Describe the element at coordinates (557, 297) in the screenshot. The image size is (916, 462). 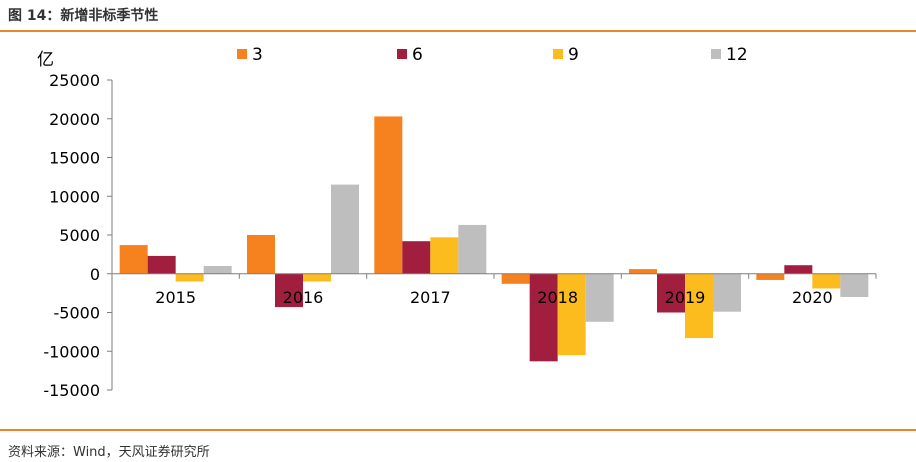
I see `x-tick-label: 2018` at that location.